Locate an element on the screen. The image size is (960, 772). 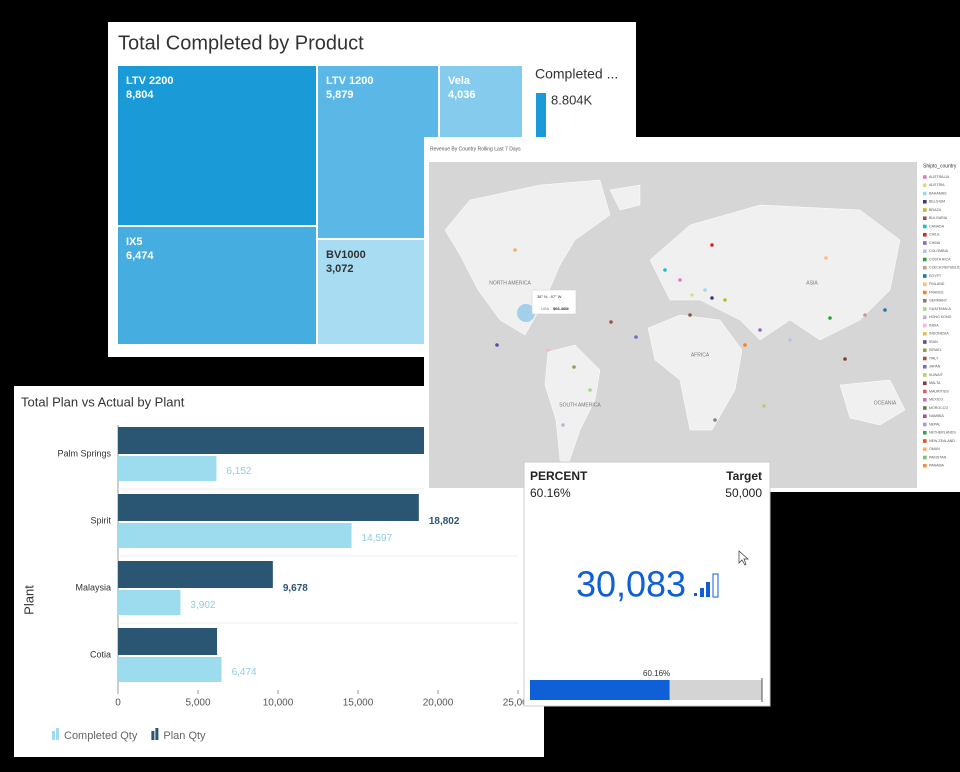
legend-label: Completed Qty is located at coordinates (101, 736).